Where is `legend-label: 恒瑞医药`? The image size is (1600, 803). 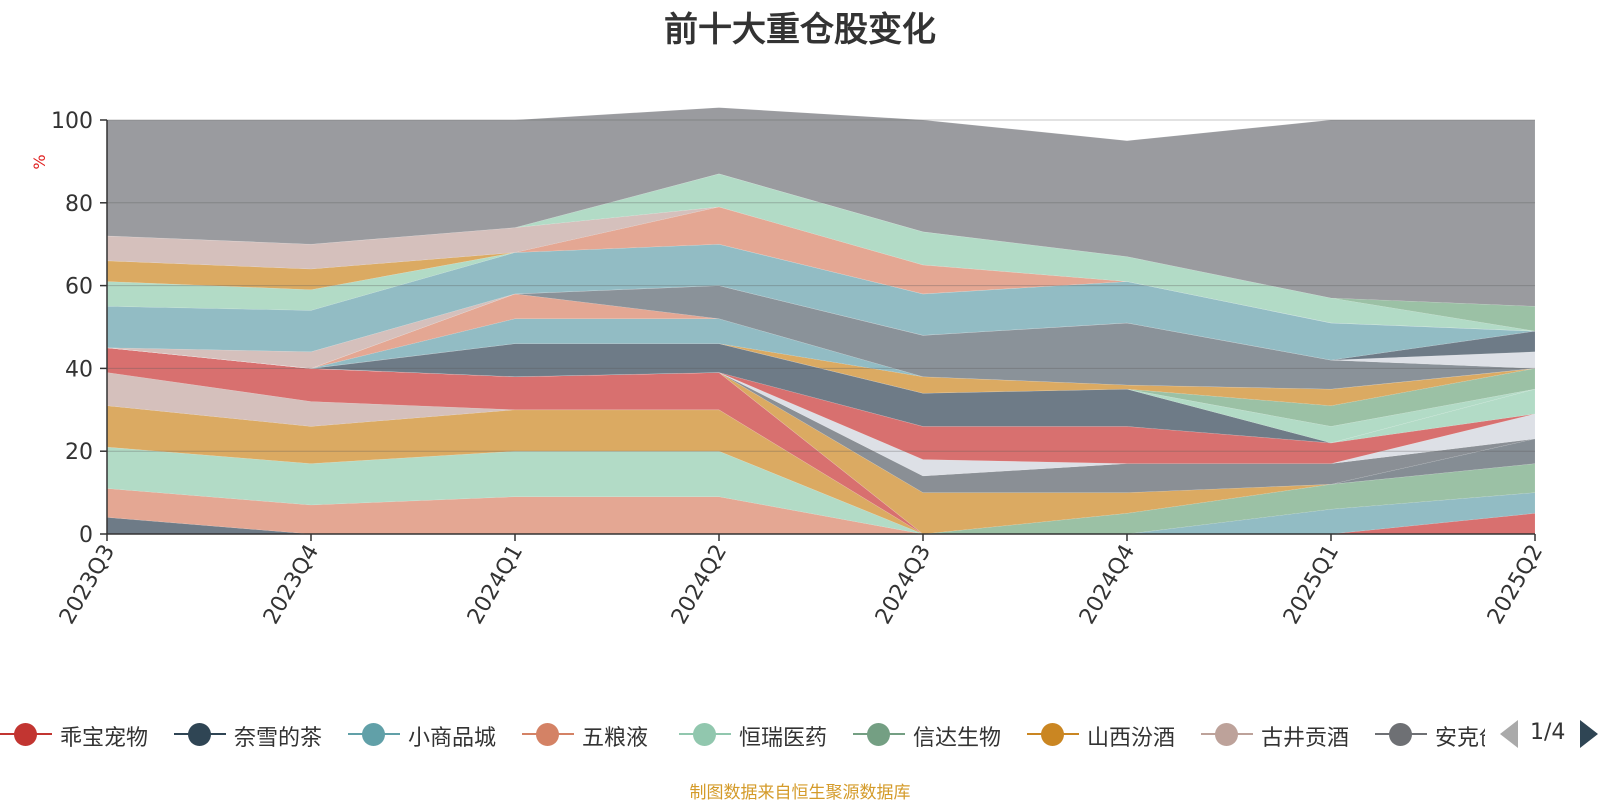
legend-label: 恒瑞医药 is located at coordinates (783, 738).